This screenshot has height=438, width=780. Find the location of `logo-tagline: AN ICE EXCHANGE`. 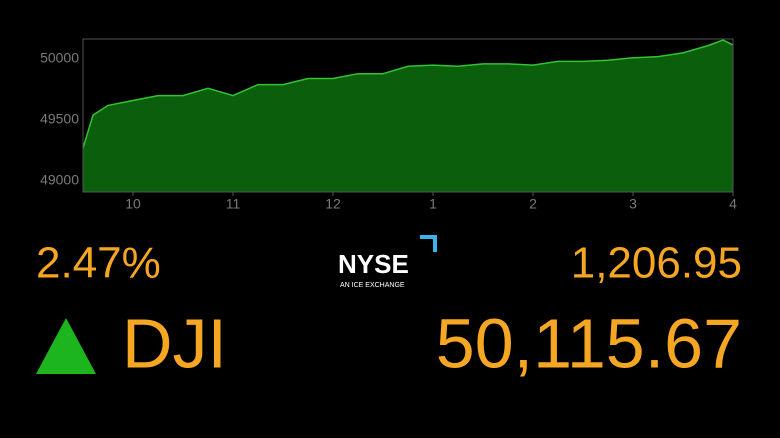

logo-tagline: AN ICE EXCHANGE is located at coordinates (372, 285).